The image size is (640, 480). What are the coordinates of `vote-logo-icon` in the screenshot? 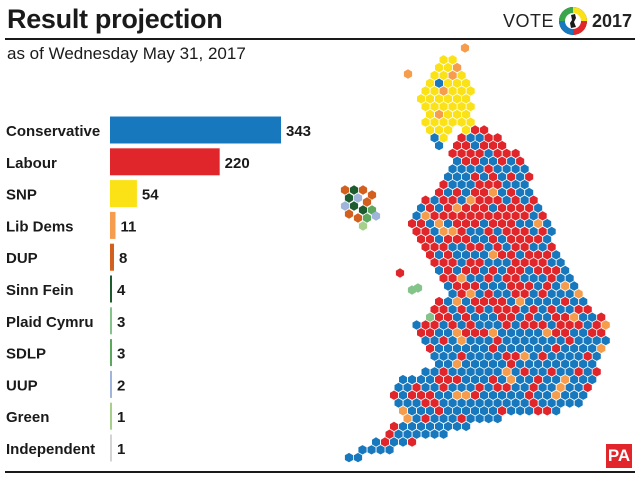 It's located at (572, 21).